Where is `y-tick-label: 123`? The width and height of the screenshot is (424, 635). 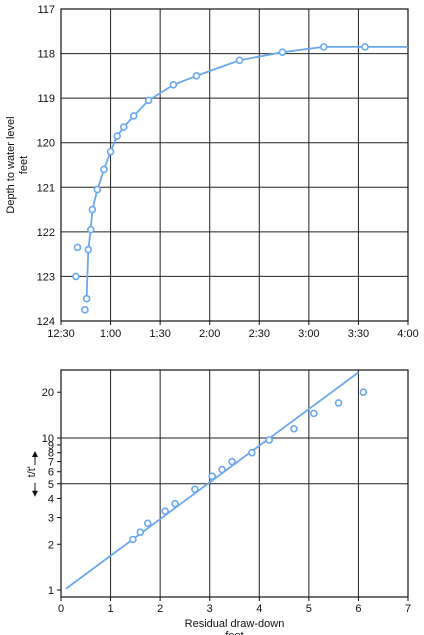 y-tick-label: 123 is located at coordinates (46, 277).